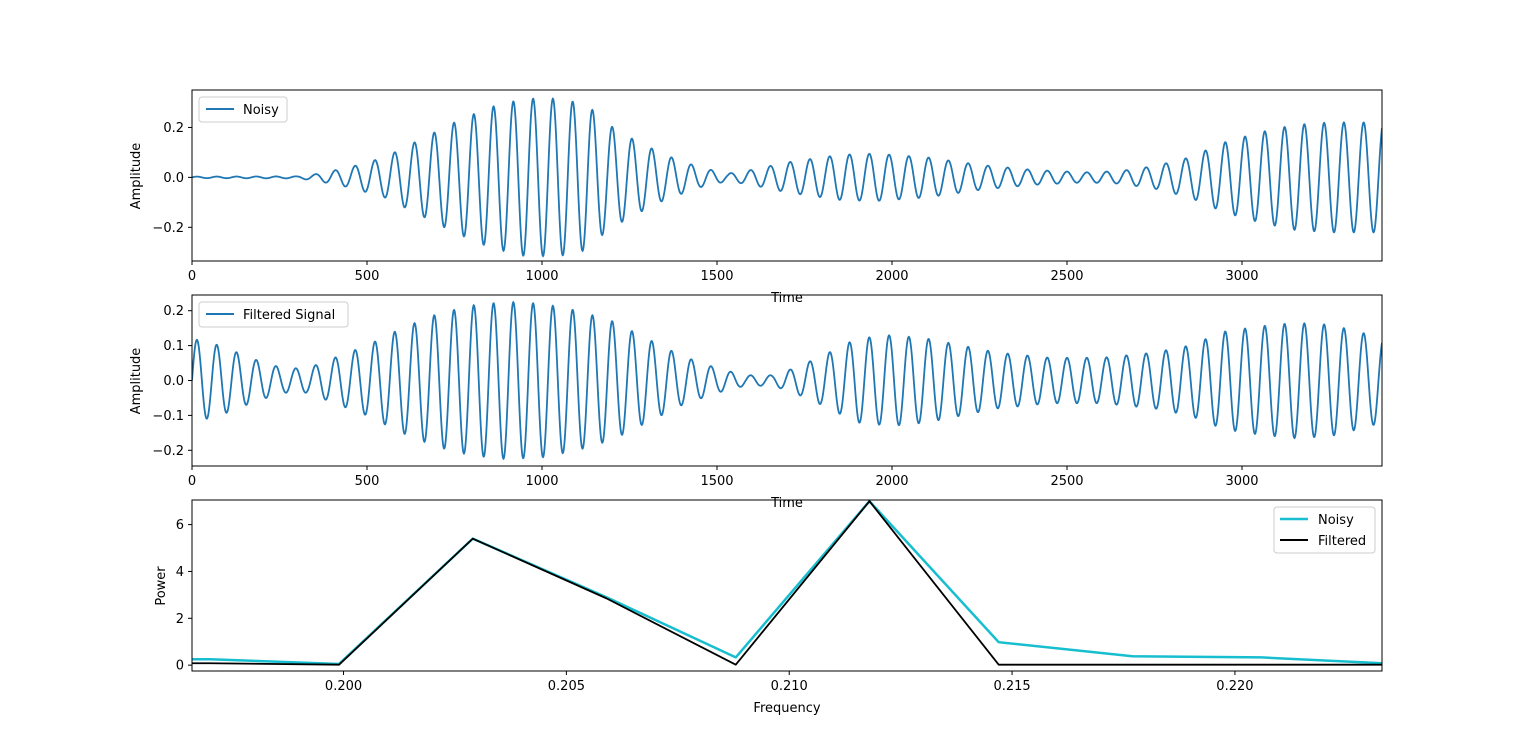 The image size is (1536, 754). Describe the element at coordinates (786, 298) in the screenshot. I see `panel-1-xlabel: Time` at that location.